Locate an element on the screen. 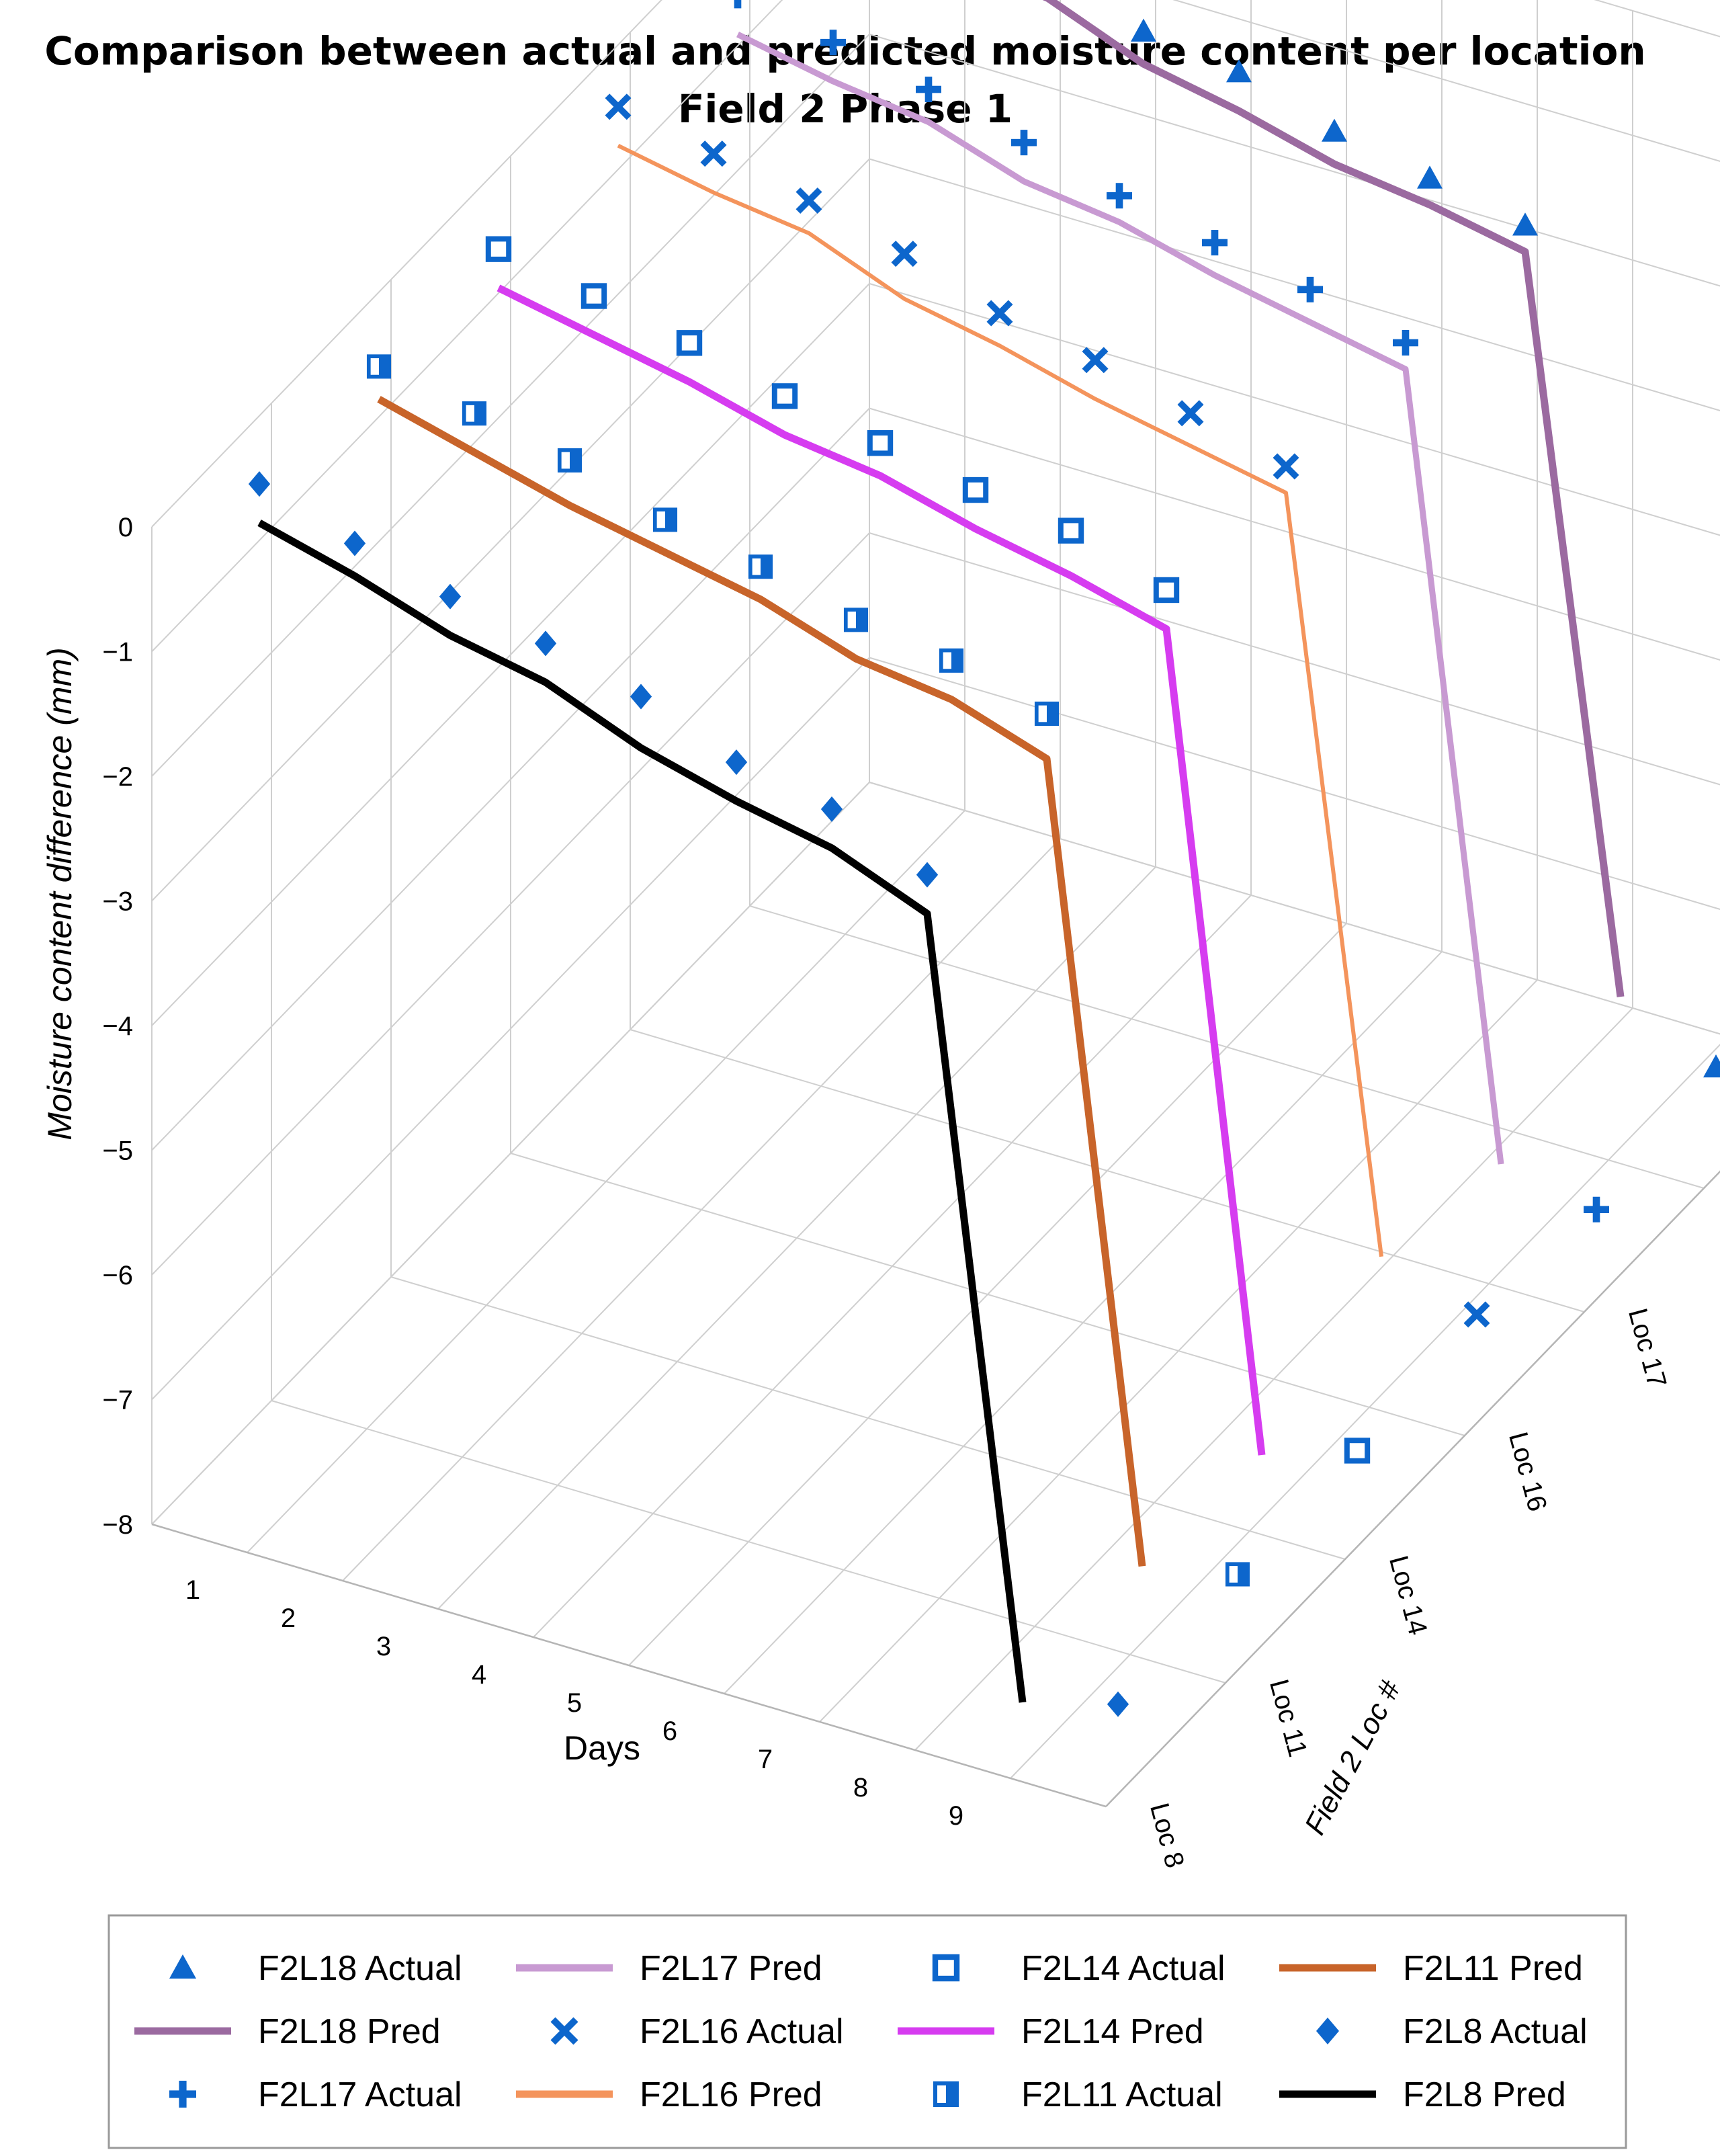 This screenshot has height=2156, width=1720. y-tick-label: −4 is located at coordinates (117, 1026).